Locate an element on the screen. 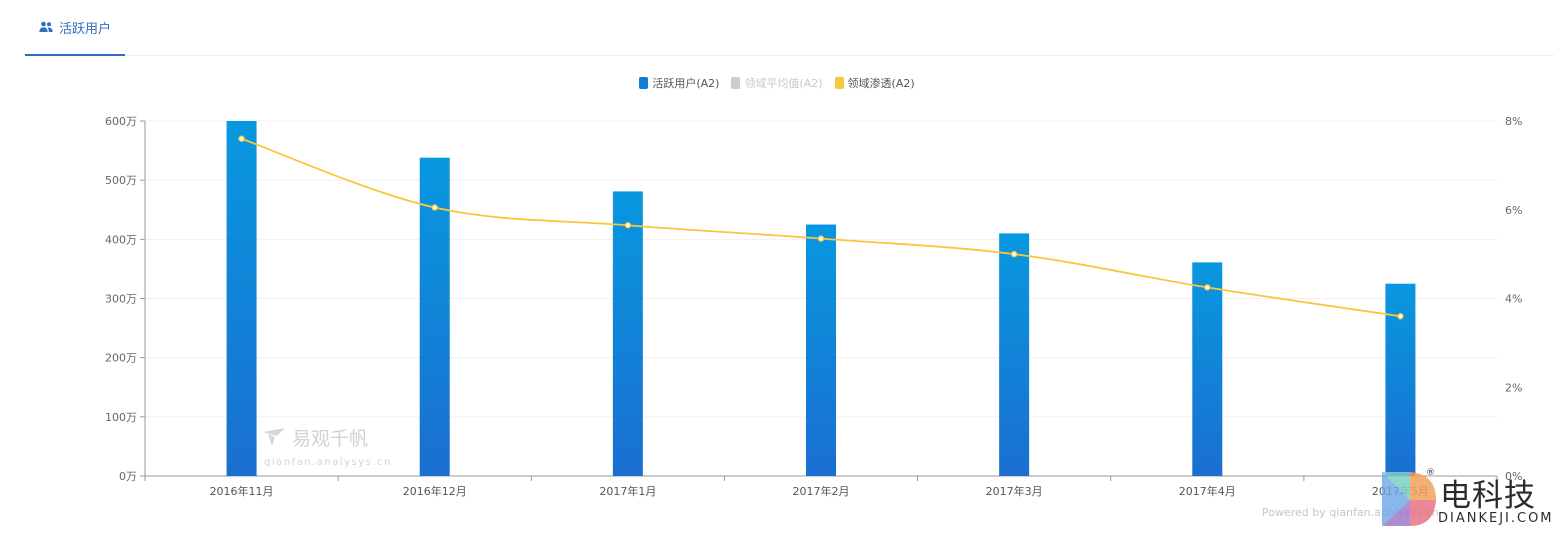  x-tick-label: 2016年12月 is located at coordinates (435, 491).